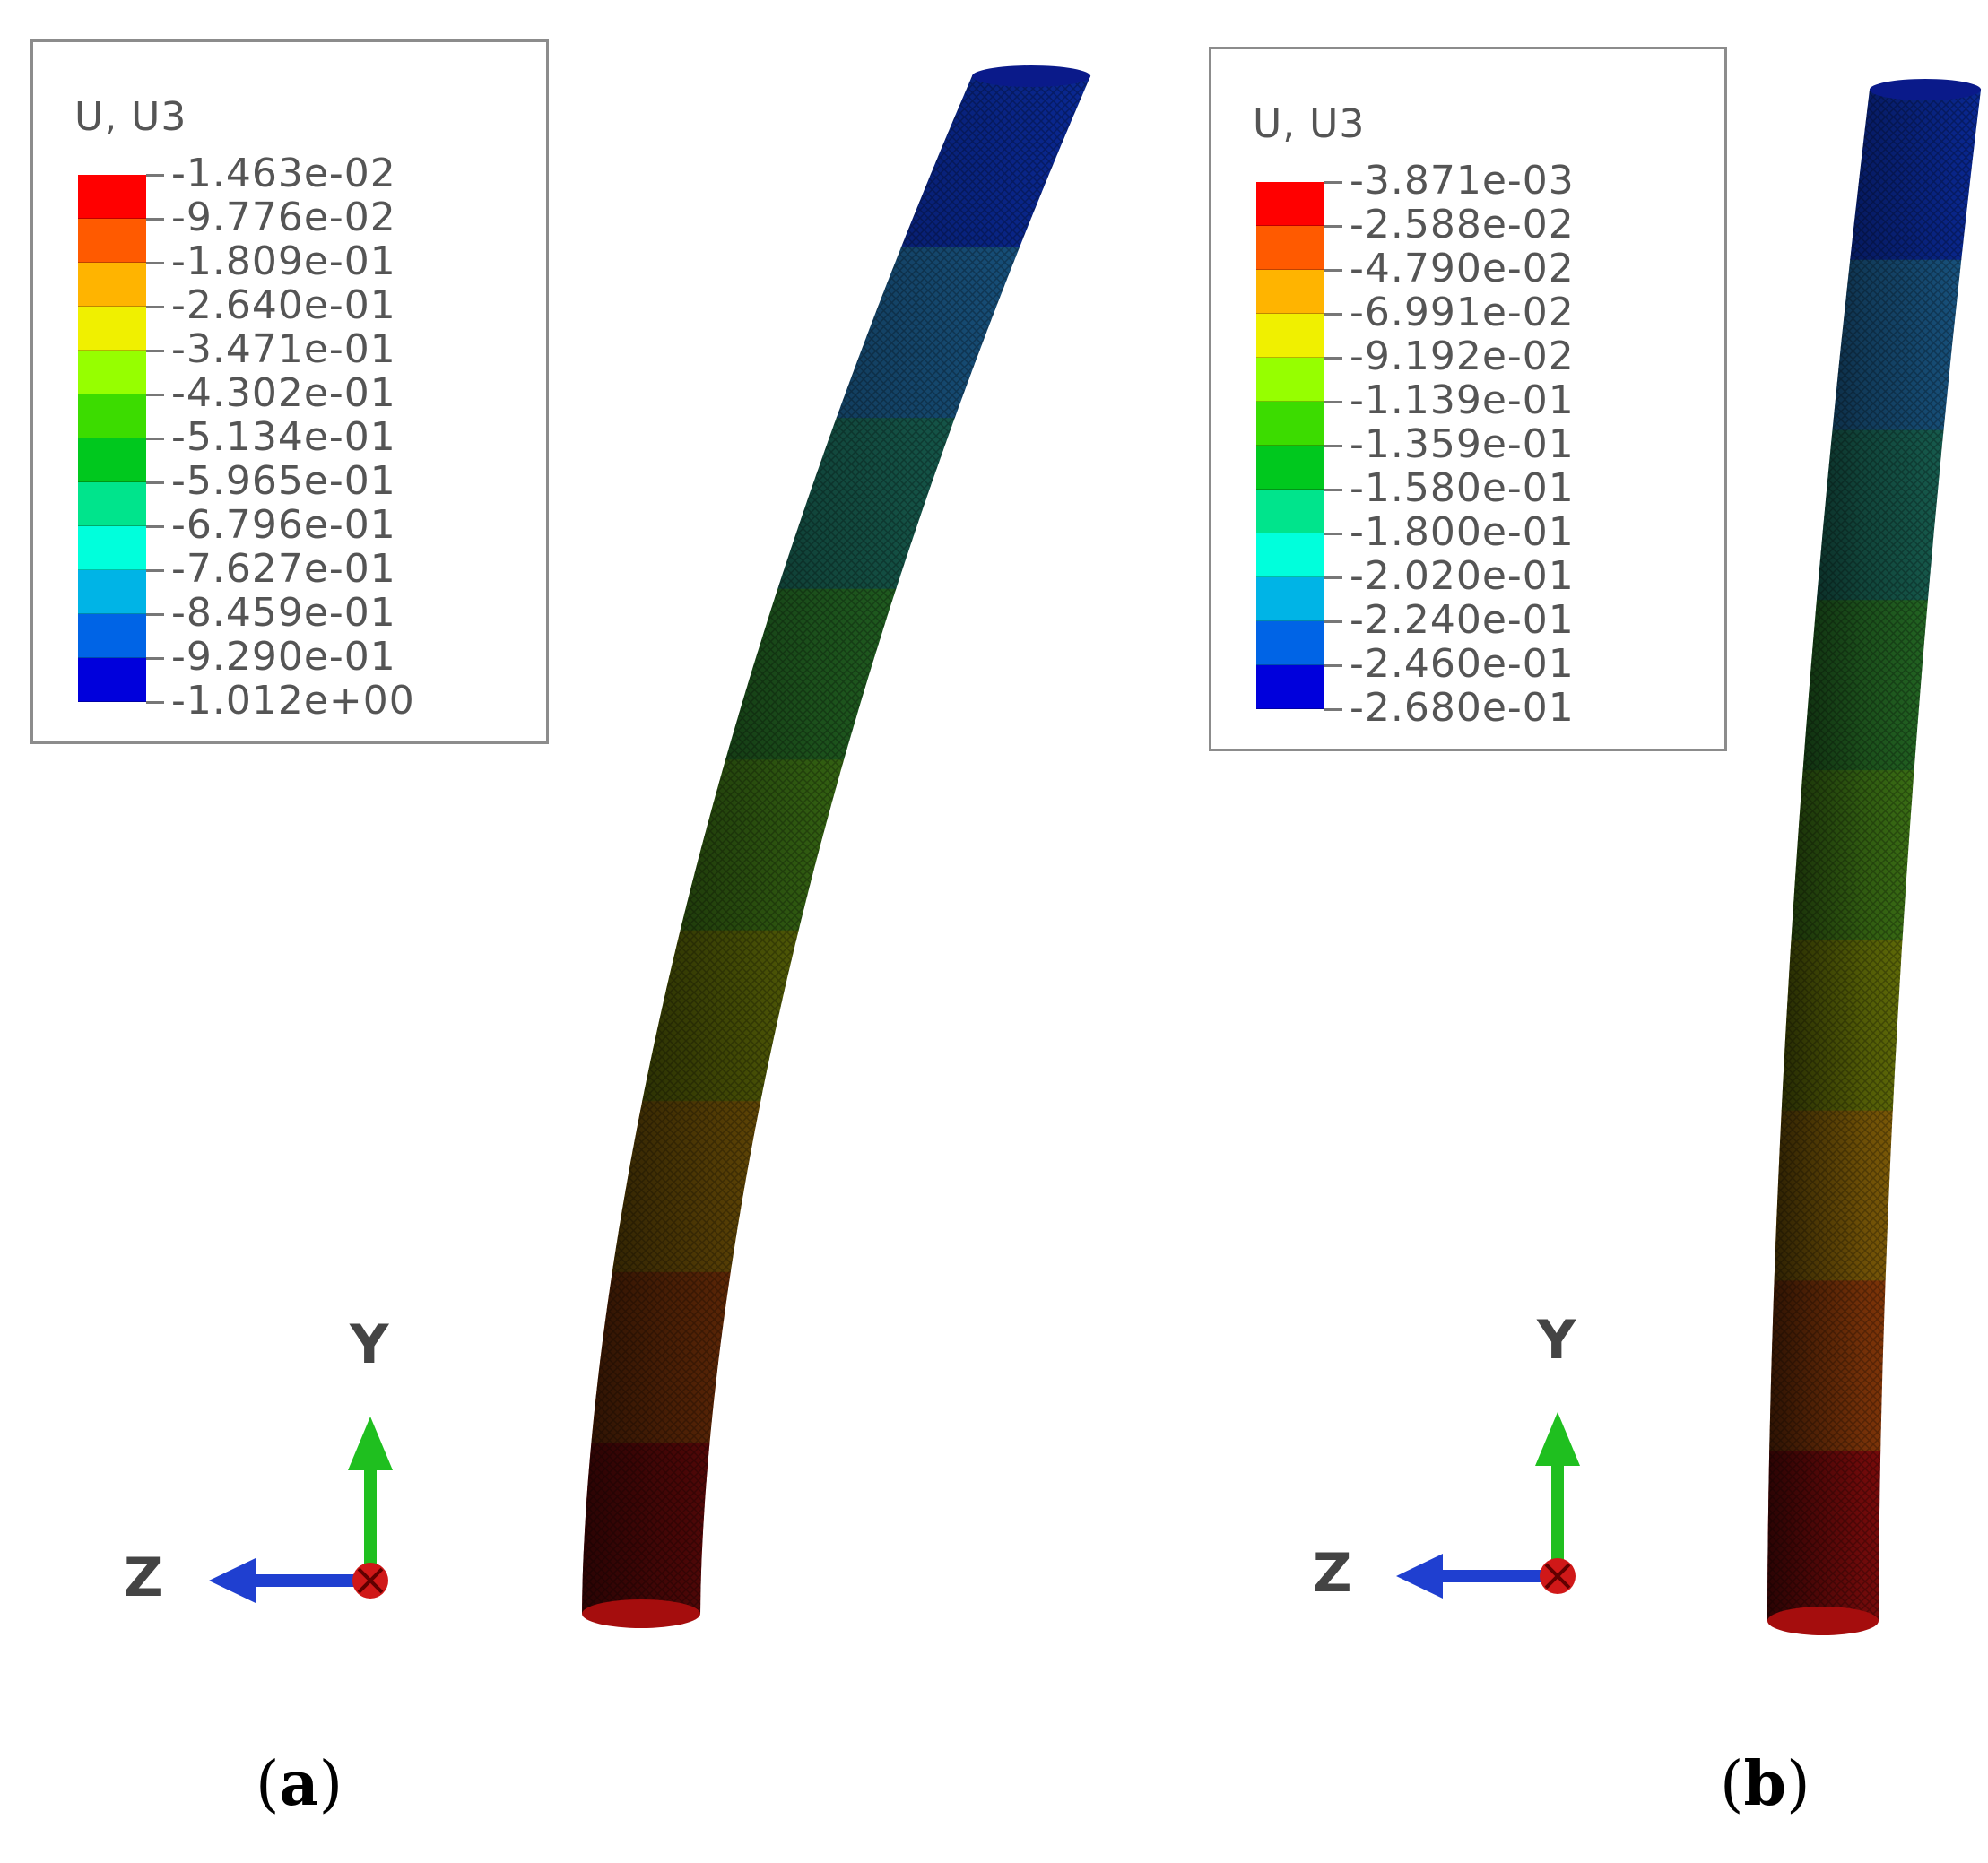 The width and height of the screenshot is (1988, 1863). I want to click on legend-tick-label: -6.991e-02, so click(1462, 312).